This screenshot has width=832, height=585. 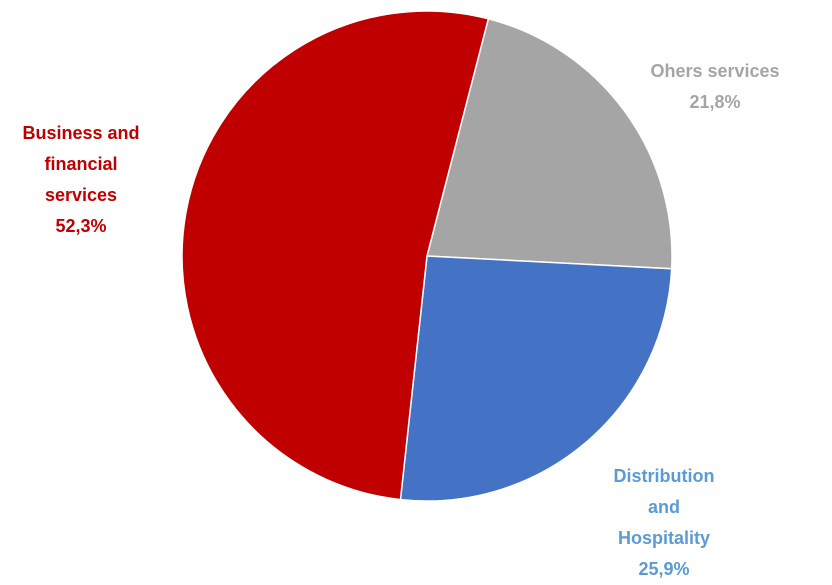 What do you see at coordinates (664, 523) in the screenshot?
I see `data-label-distribution-hospitality: Distribution and Hospitality 25,9%` at bounding box center [664, 523].